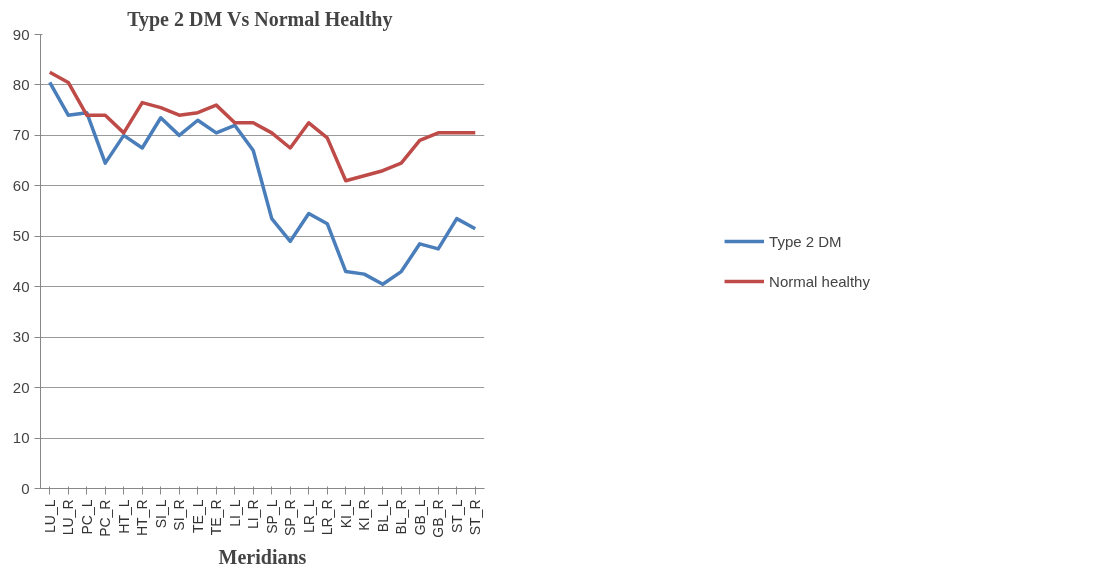  What do you see at coordinates (262, 556) in the screenshot?
I see `x-axis-title: Meridians` at bounding box center [262, 556].